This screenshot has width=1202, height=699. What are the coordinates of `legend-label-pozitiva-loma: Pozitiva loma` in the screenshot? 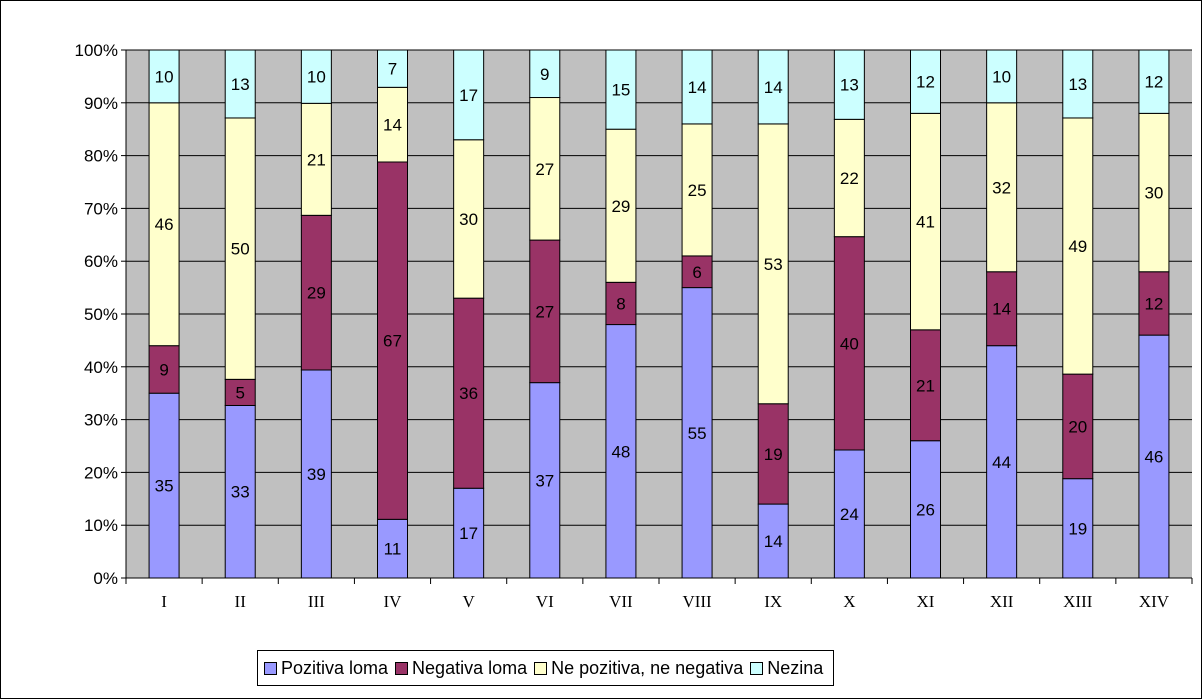 It's located at (335, 667).